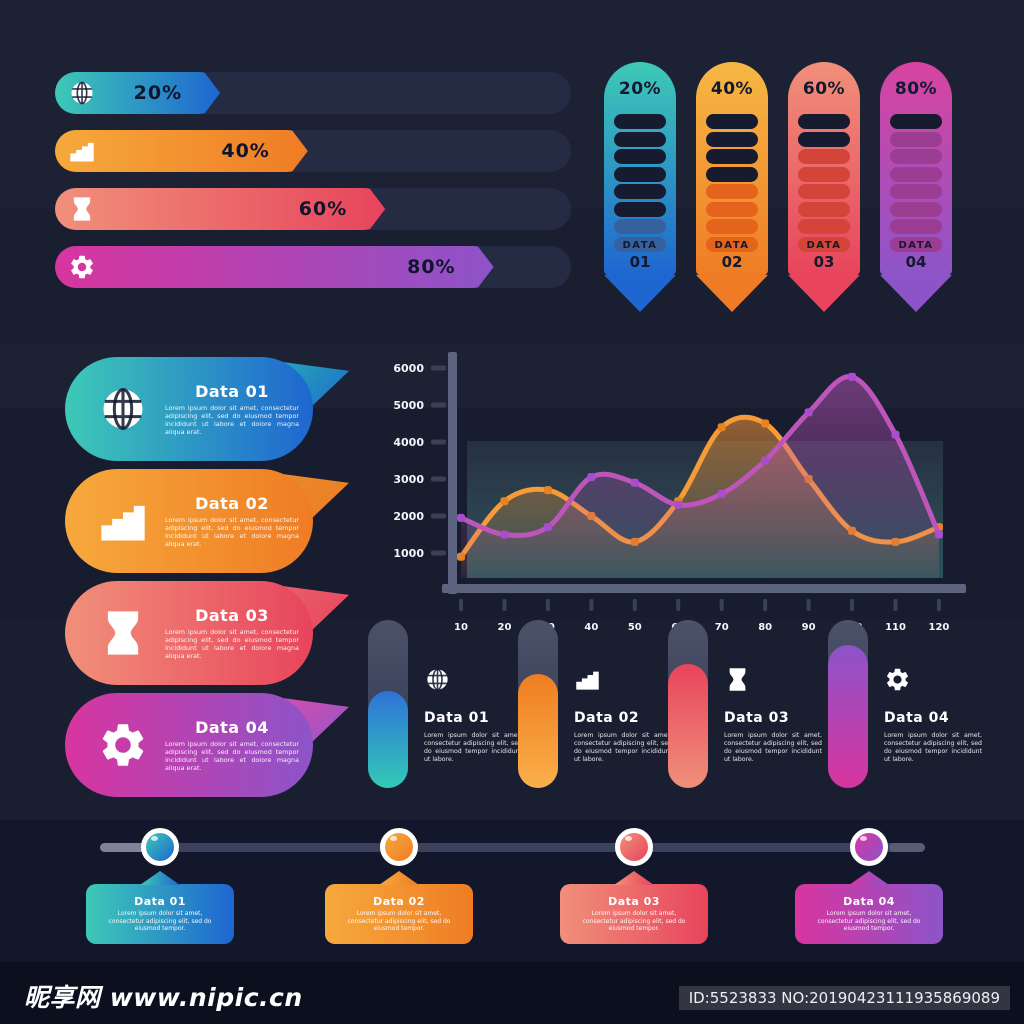 The height and width of the screenshot is (1024, 1024). Describe the element at coordinates (634, 902) in the screenshot. I see `callout-title: Data 03` at that location.